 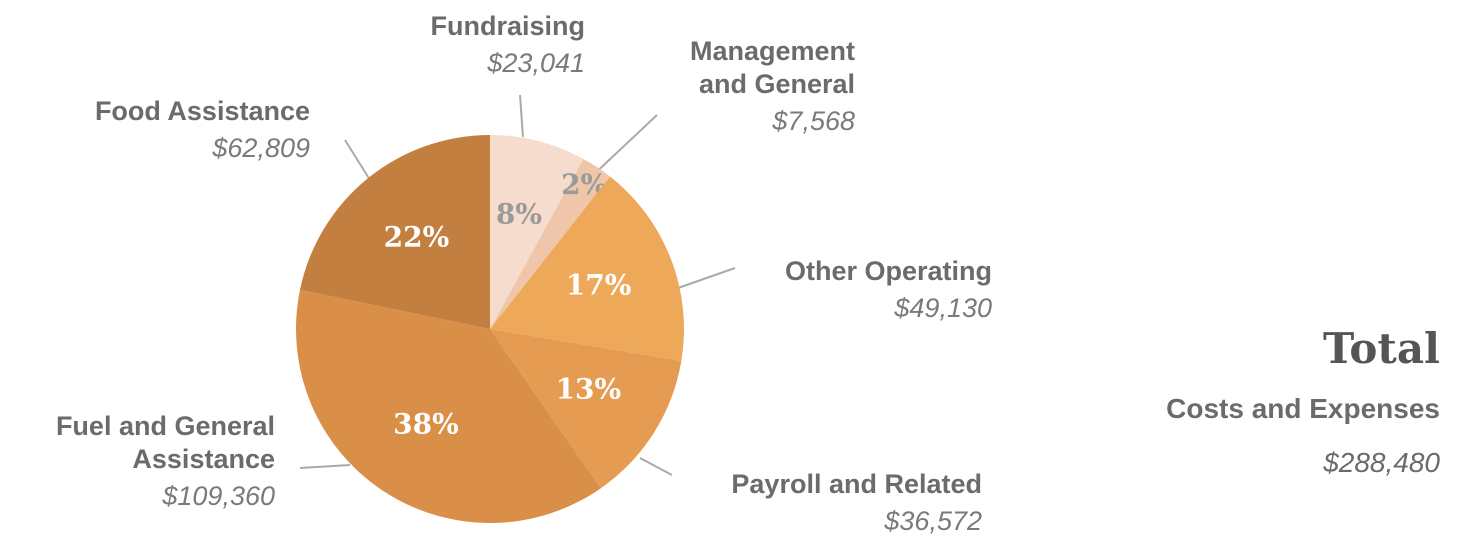 I want to click on value-label: $62,809, so click(x=261, y=148).